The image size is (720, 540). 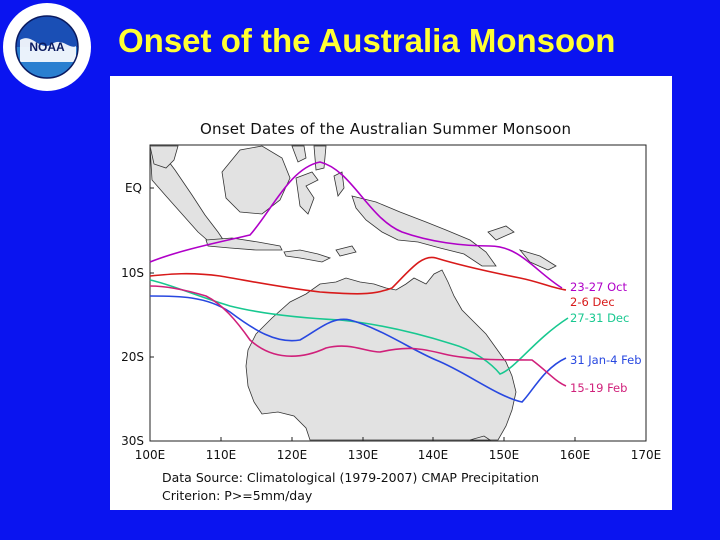 What do you see at coordinates (307, 193) in the screenshot?
I see `sulawesi` at bounding box center [307, 193].